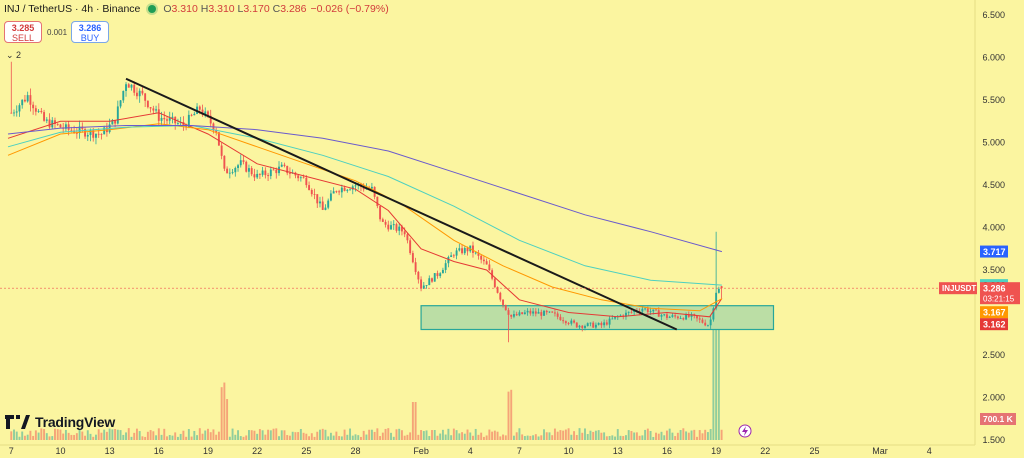  Describe the element at coordinates (597, 318) in the screenshot. I see `support-zone` at that location.